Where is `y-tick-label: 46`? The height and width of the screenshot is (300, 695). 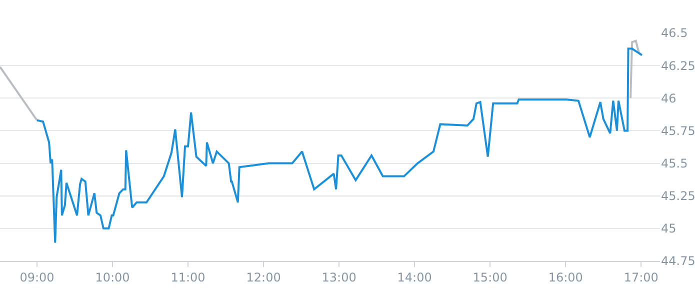
y-tick-label: 46 is located at coordinates (668, 98).